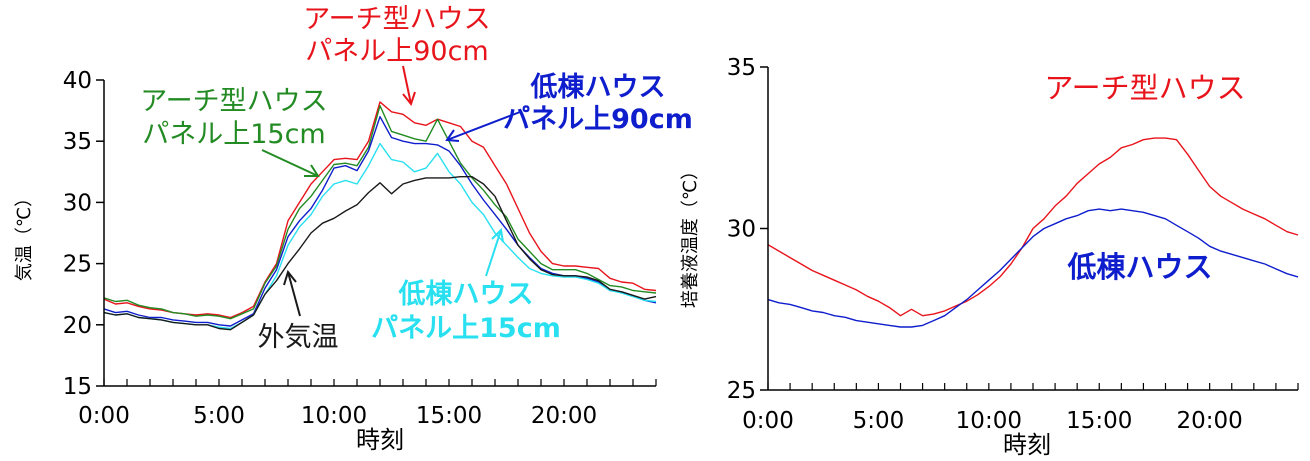 The width and height of the screenshot is (1310, 461). I want to click on solution-temp-x-tick-label: 15:00, so click(1099, 421).